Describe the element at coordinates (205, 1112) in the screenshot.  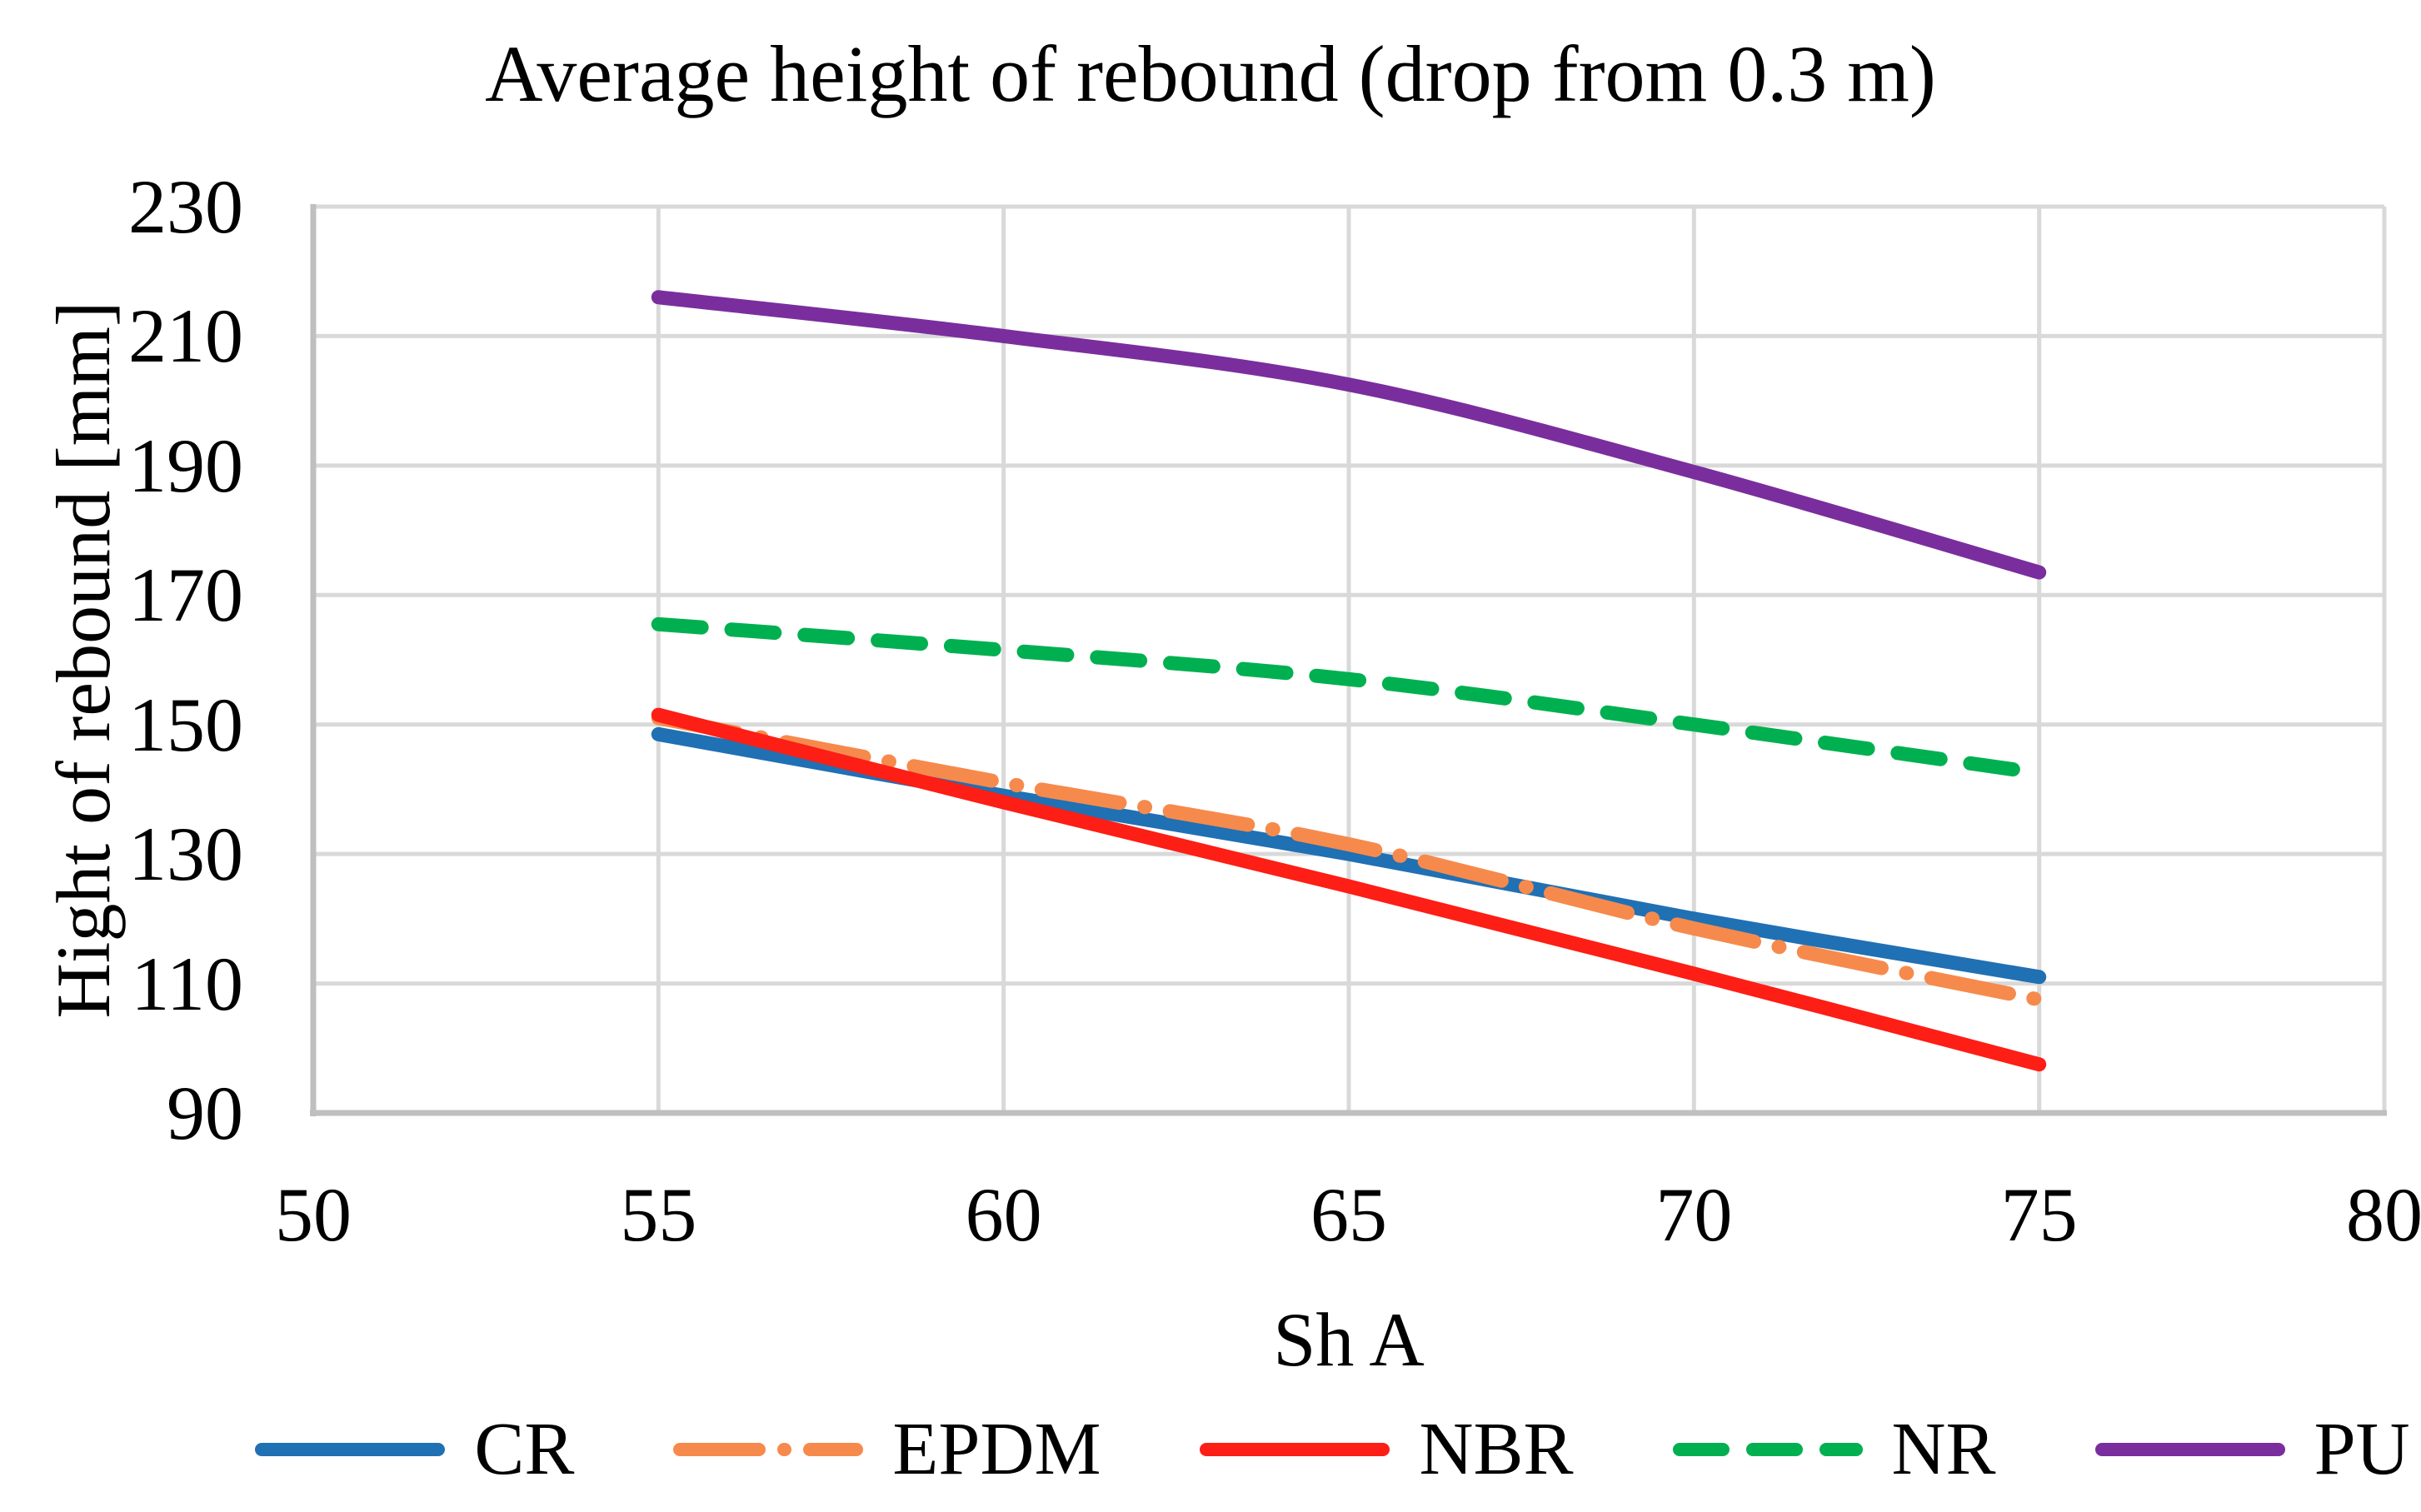
I see `y-tick-label-90: 90` at that location.